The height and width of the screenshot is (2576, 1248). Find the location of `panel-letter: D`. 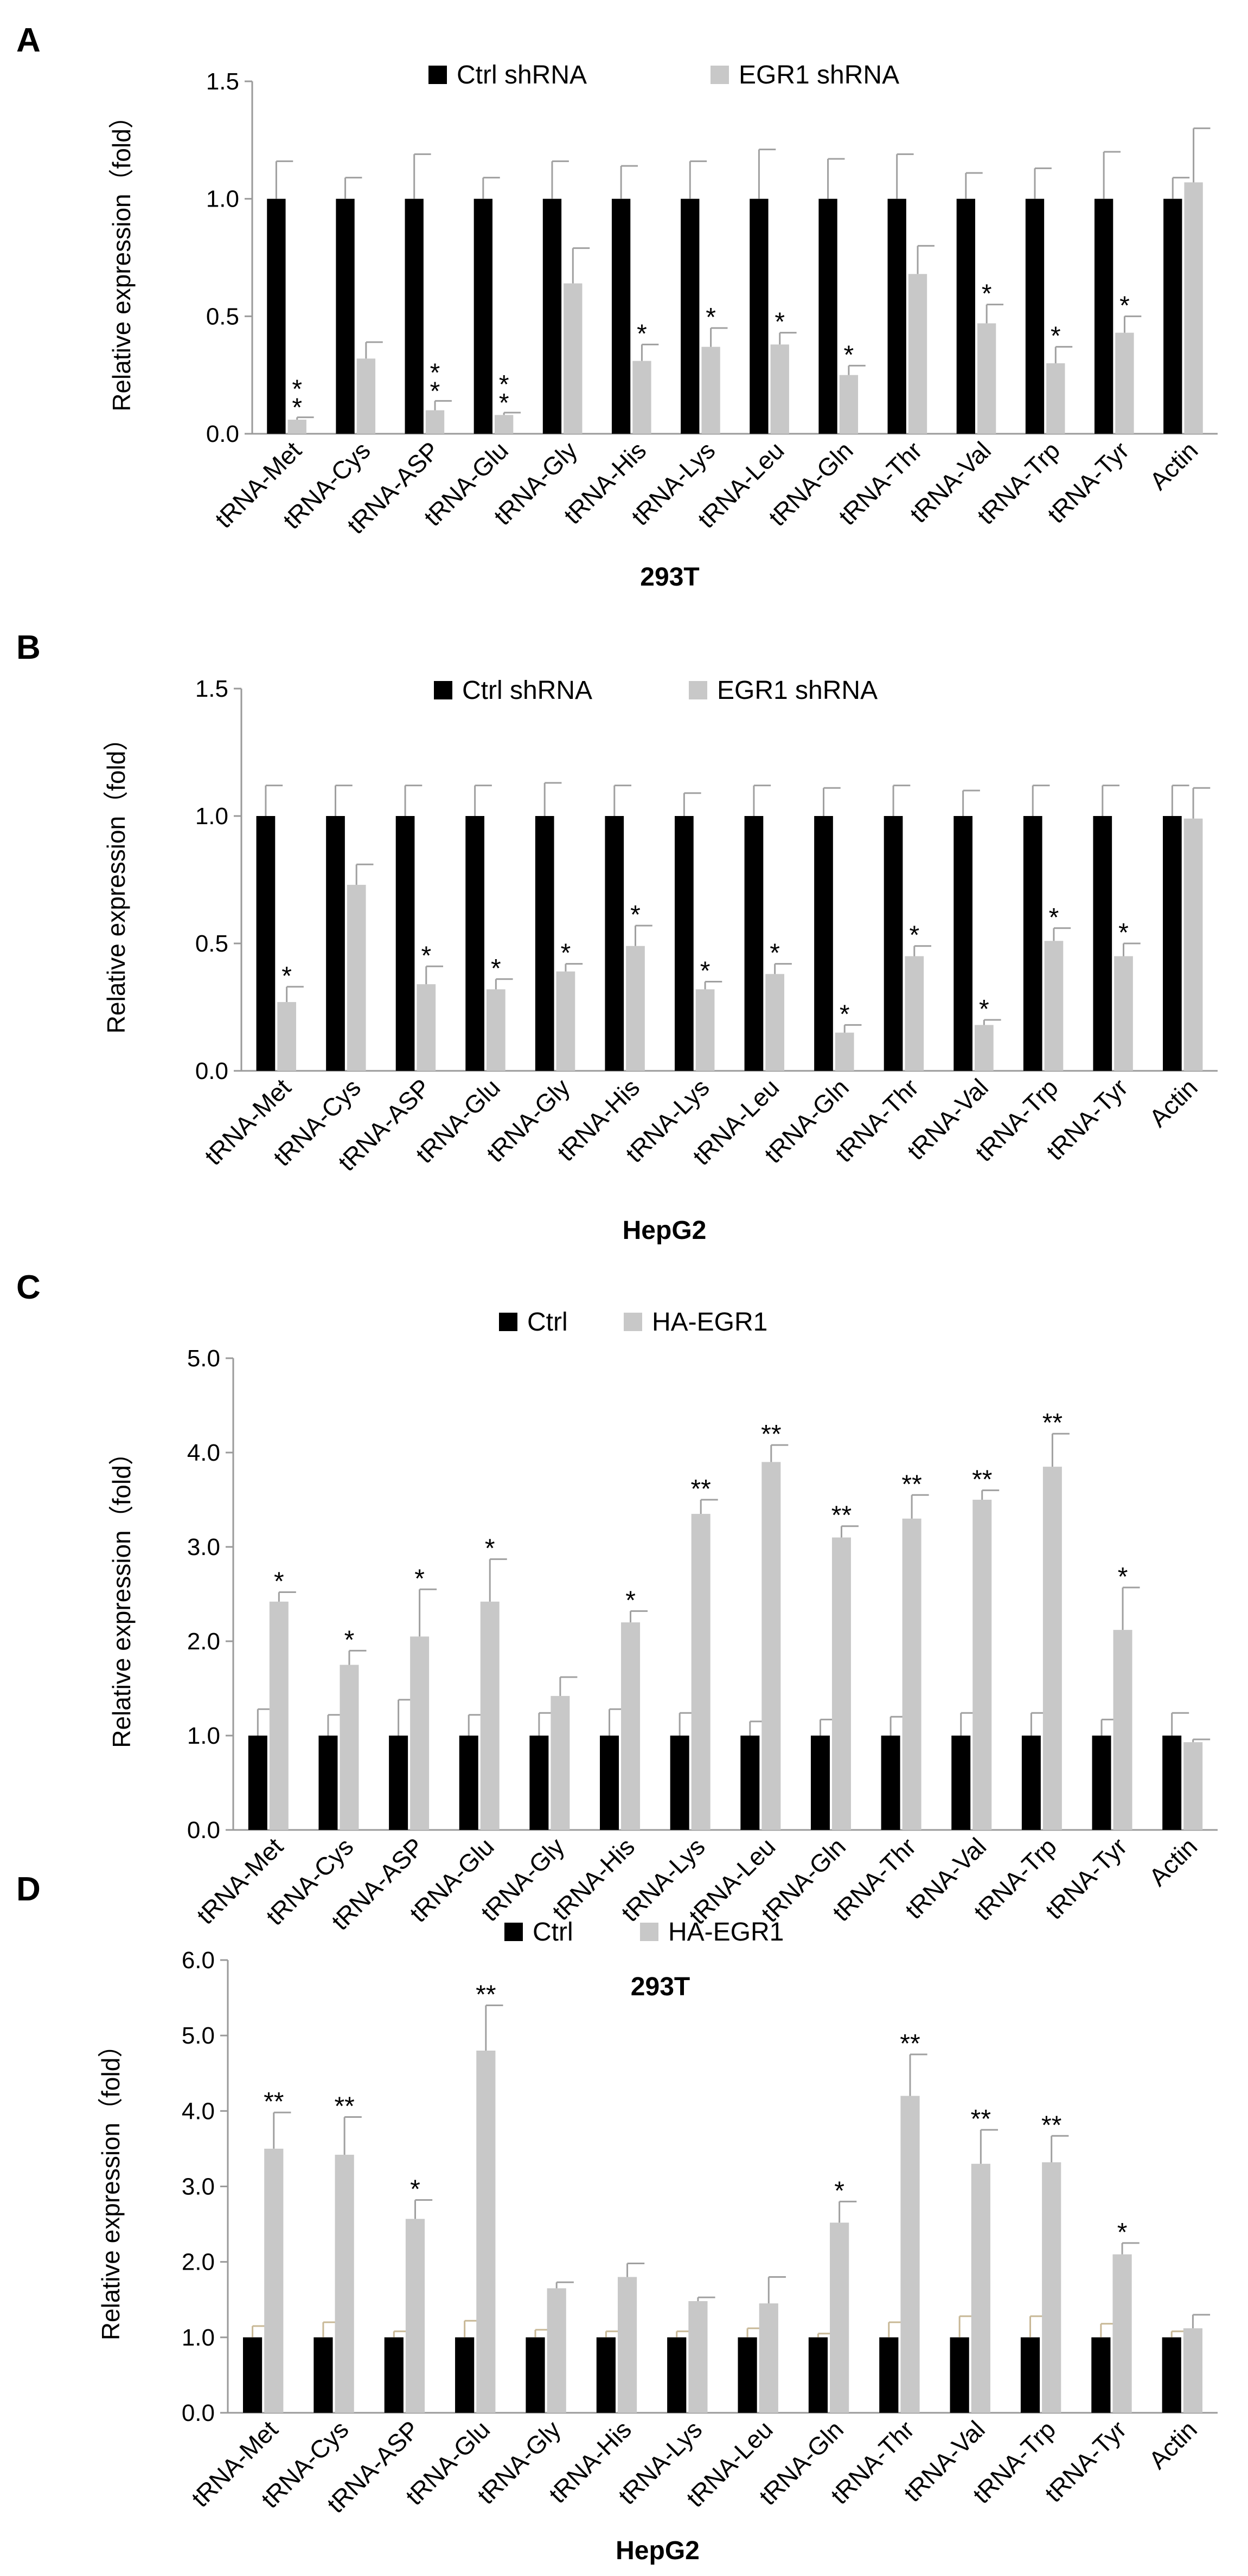

panel-letter: D is located at coordinates (28, 1889).